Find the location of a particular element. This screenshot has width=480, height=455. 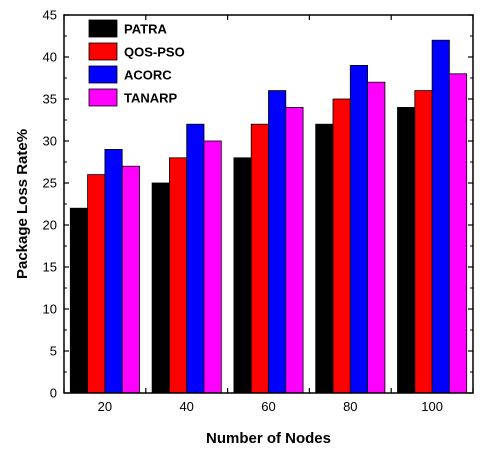

x-tick-label-60: 60 is located at coordinates (268, 406).